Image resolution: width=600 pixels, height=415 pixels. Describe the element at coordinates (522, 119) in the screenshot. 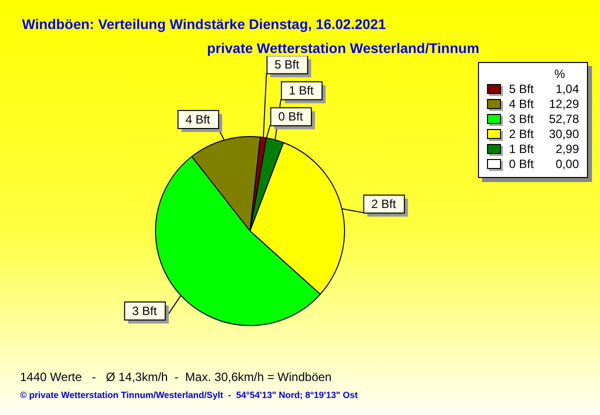

I see `legend-label: 3 Bft` at that location.